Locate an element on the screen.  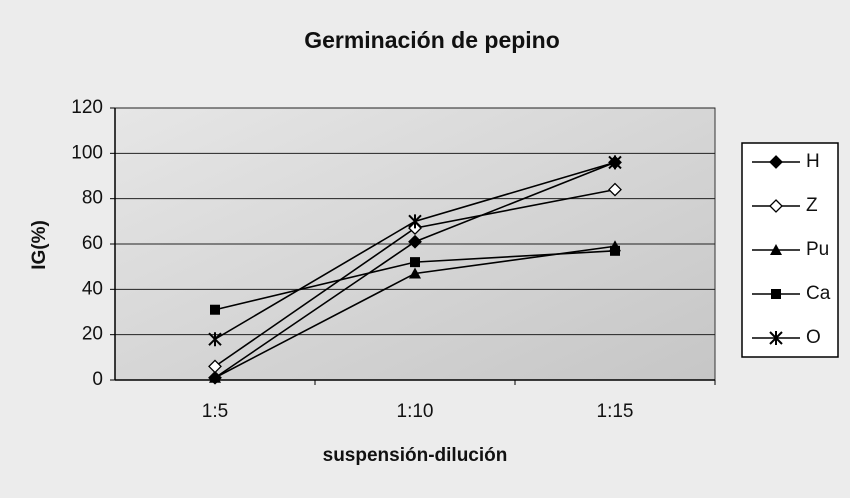
legend-label: O is located at coordinates (813, 337).